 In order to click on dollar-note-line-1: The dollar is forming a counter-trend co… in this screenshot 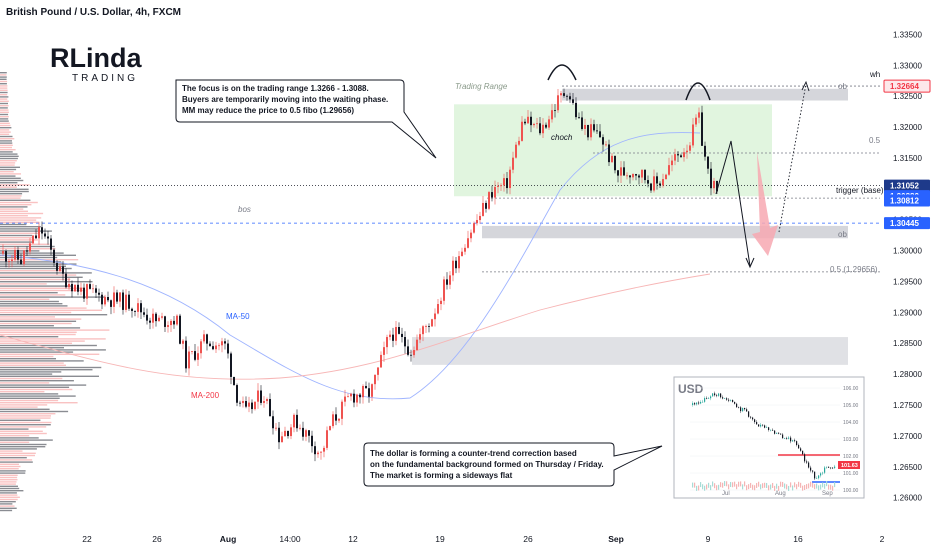, I will do `click(473, 453)`.